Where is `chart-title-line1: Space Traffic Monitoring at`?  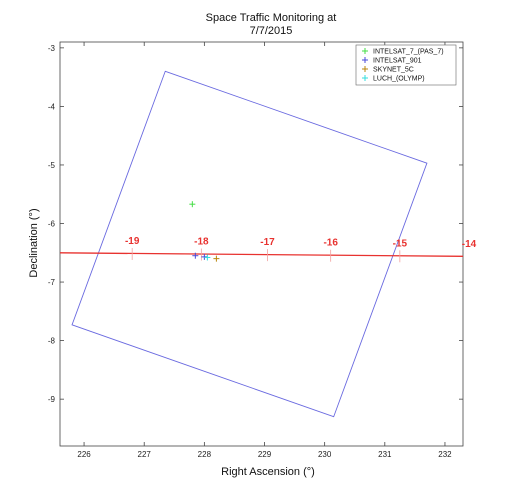
chart-title-line1: Space Traffic Monitoring at is located at coordinates (271, 18).